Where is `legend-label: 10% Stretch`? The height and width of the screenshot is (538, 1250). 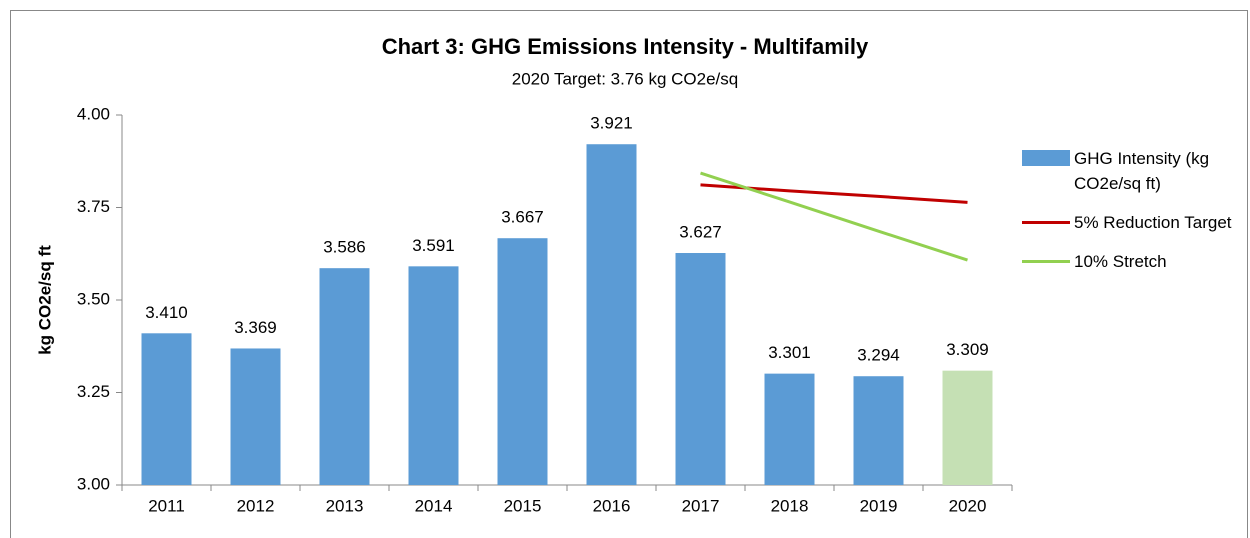
legend-label: 10% Stretch is located at coordinates (1120, 261).